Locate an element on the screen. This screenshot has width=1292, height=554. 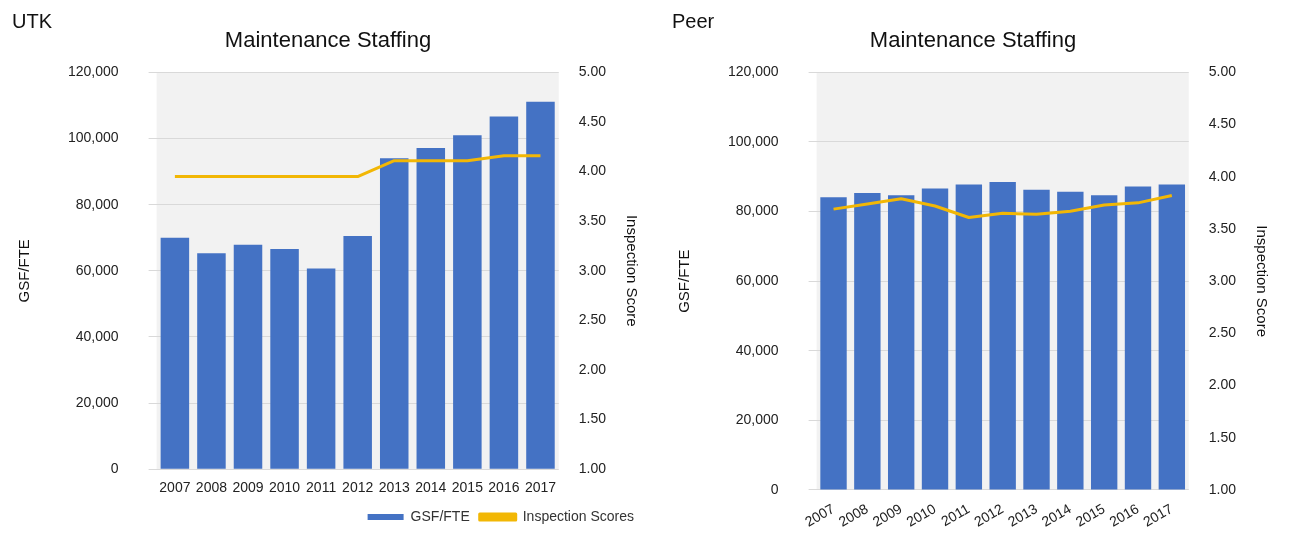
legend-label: Inspection Scores is located at coordinates (578, 515).